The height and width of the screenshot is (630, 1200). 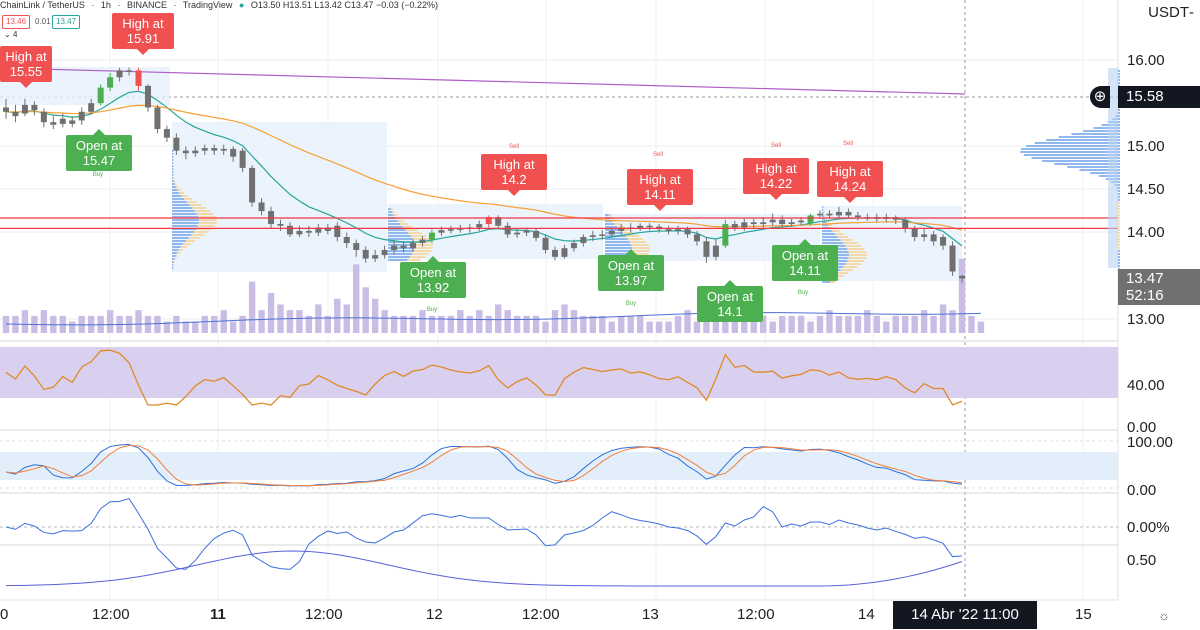 I want to click on price-axis-label: 16.00, so click(x=1146, y=60).